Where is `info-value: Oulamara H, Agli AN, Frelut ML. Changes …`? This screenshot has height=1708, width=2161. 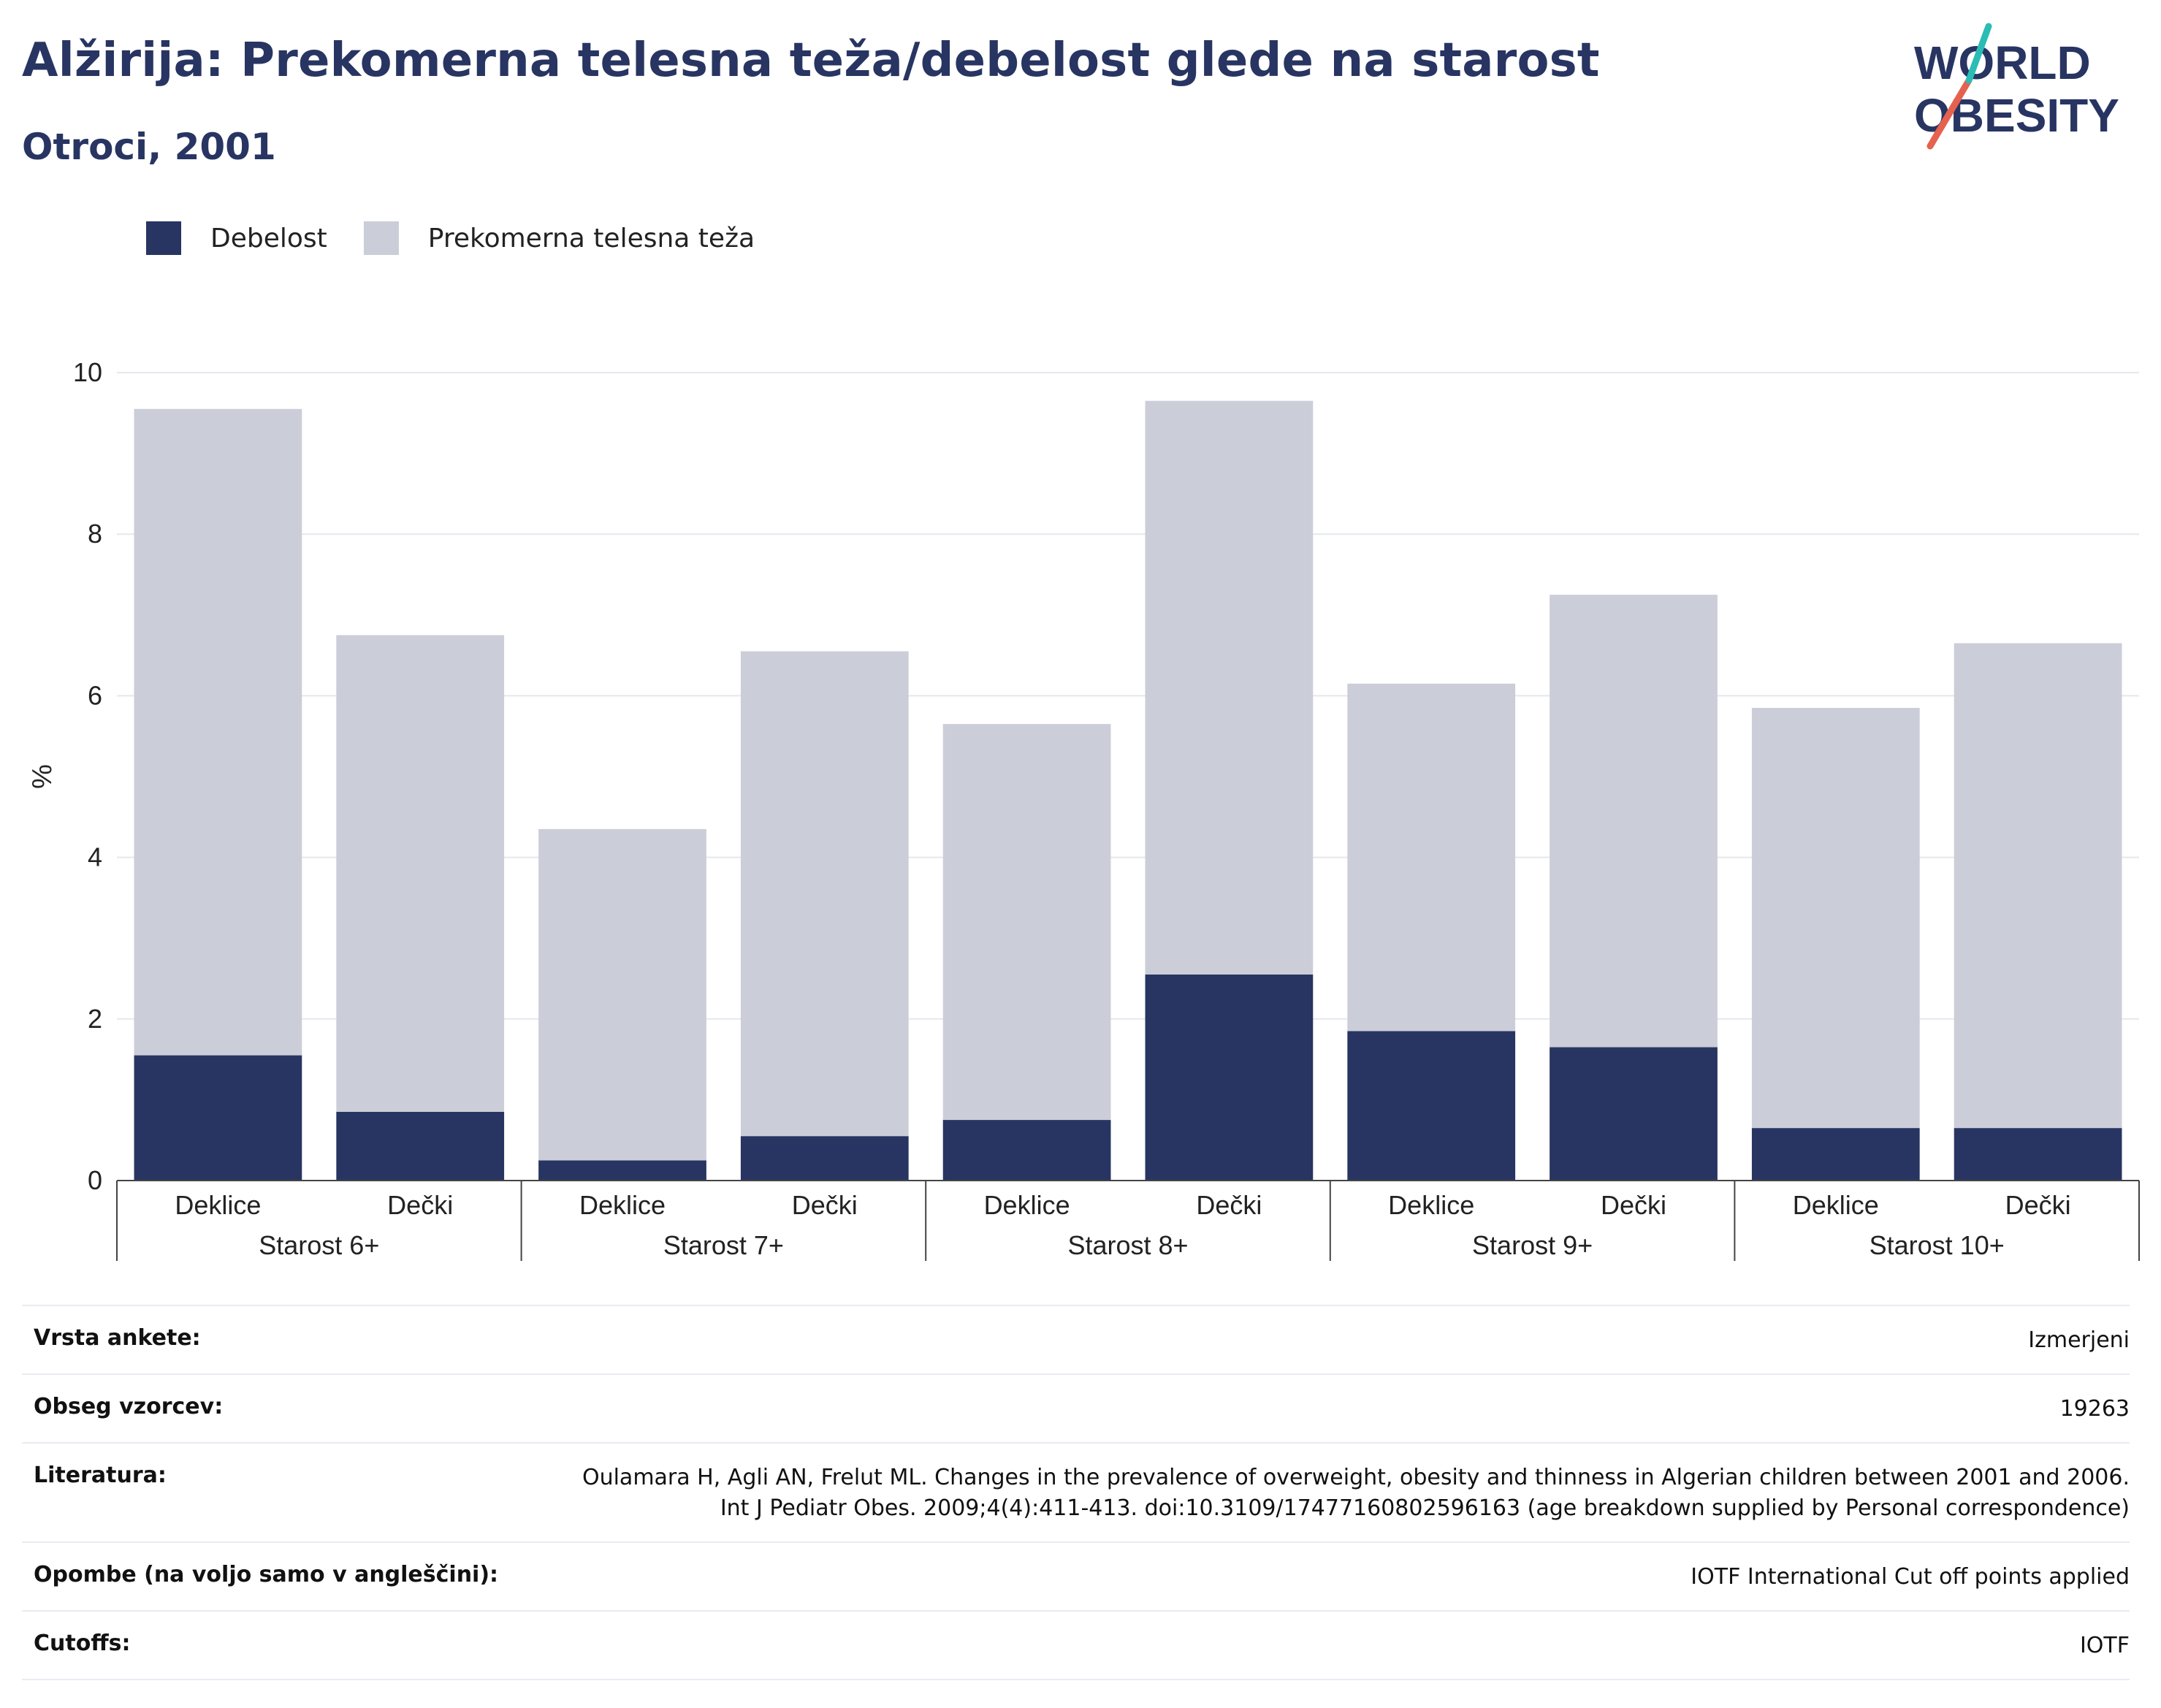
info-value: Oulamara H, Agli AN, Frelut ML. Changes … is located at coordinates (1356, 1493).